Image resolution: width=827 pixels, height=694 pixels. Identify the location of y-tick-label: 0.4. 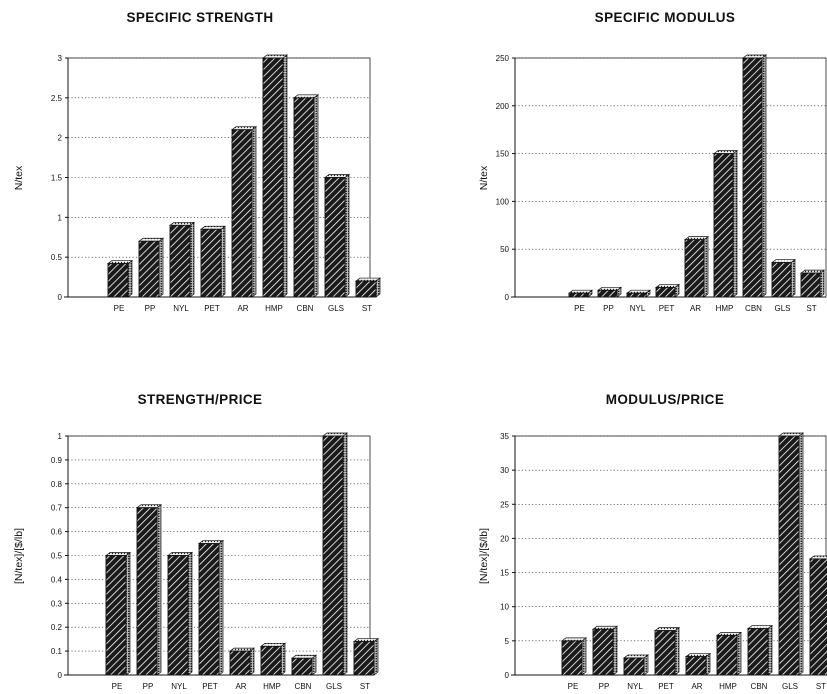
(57, 579).